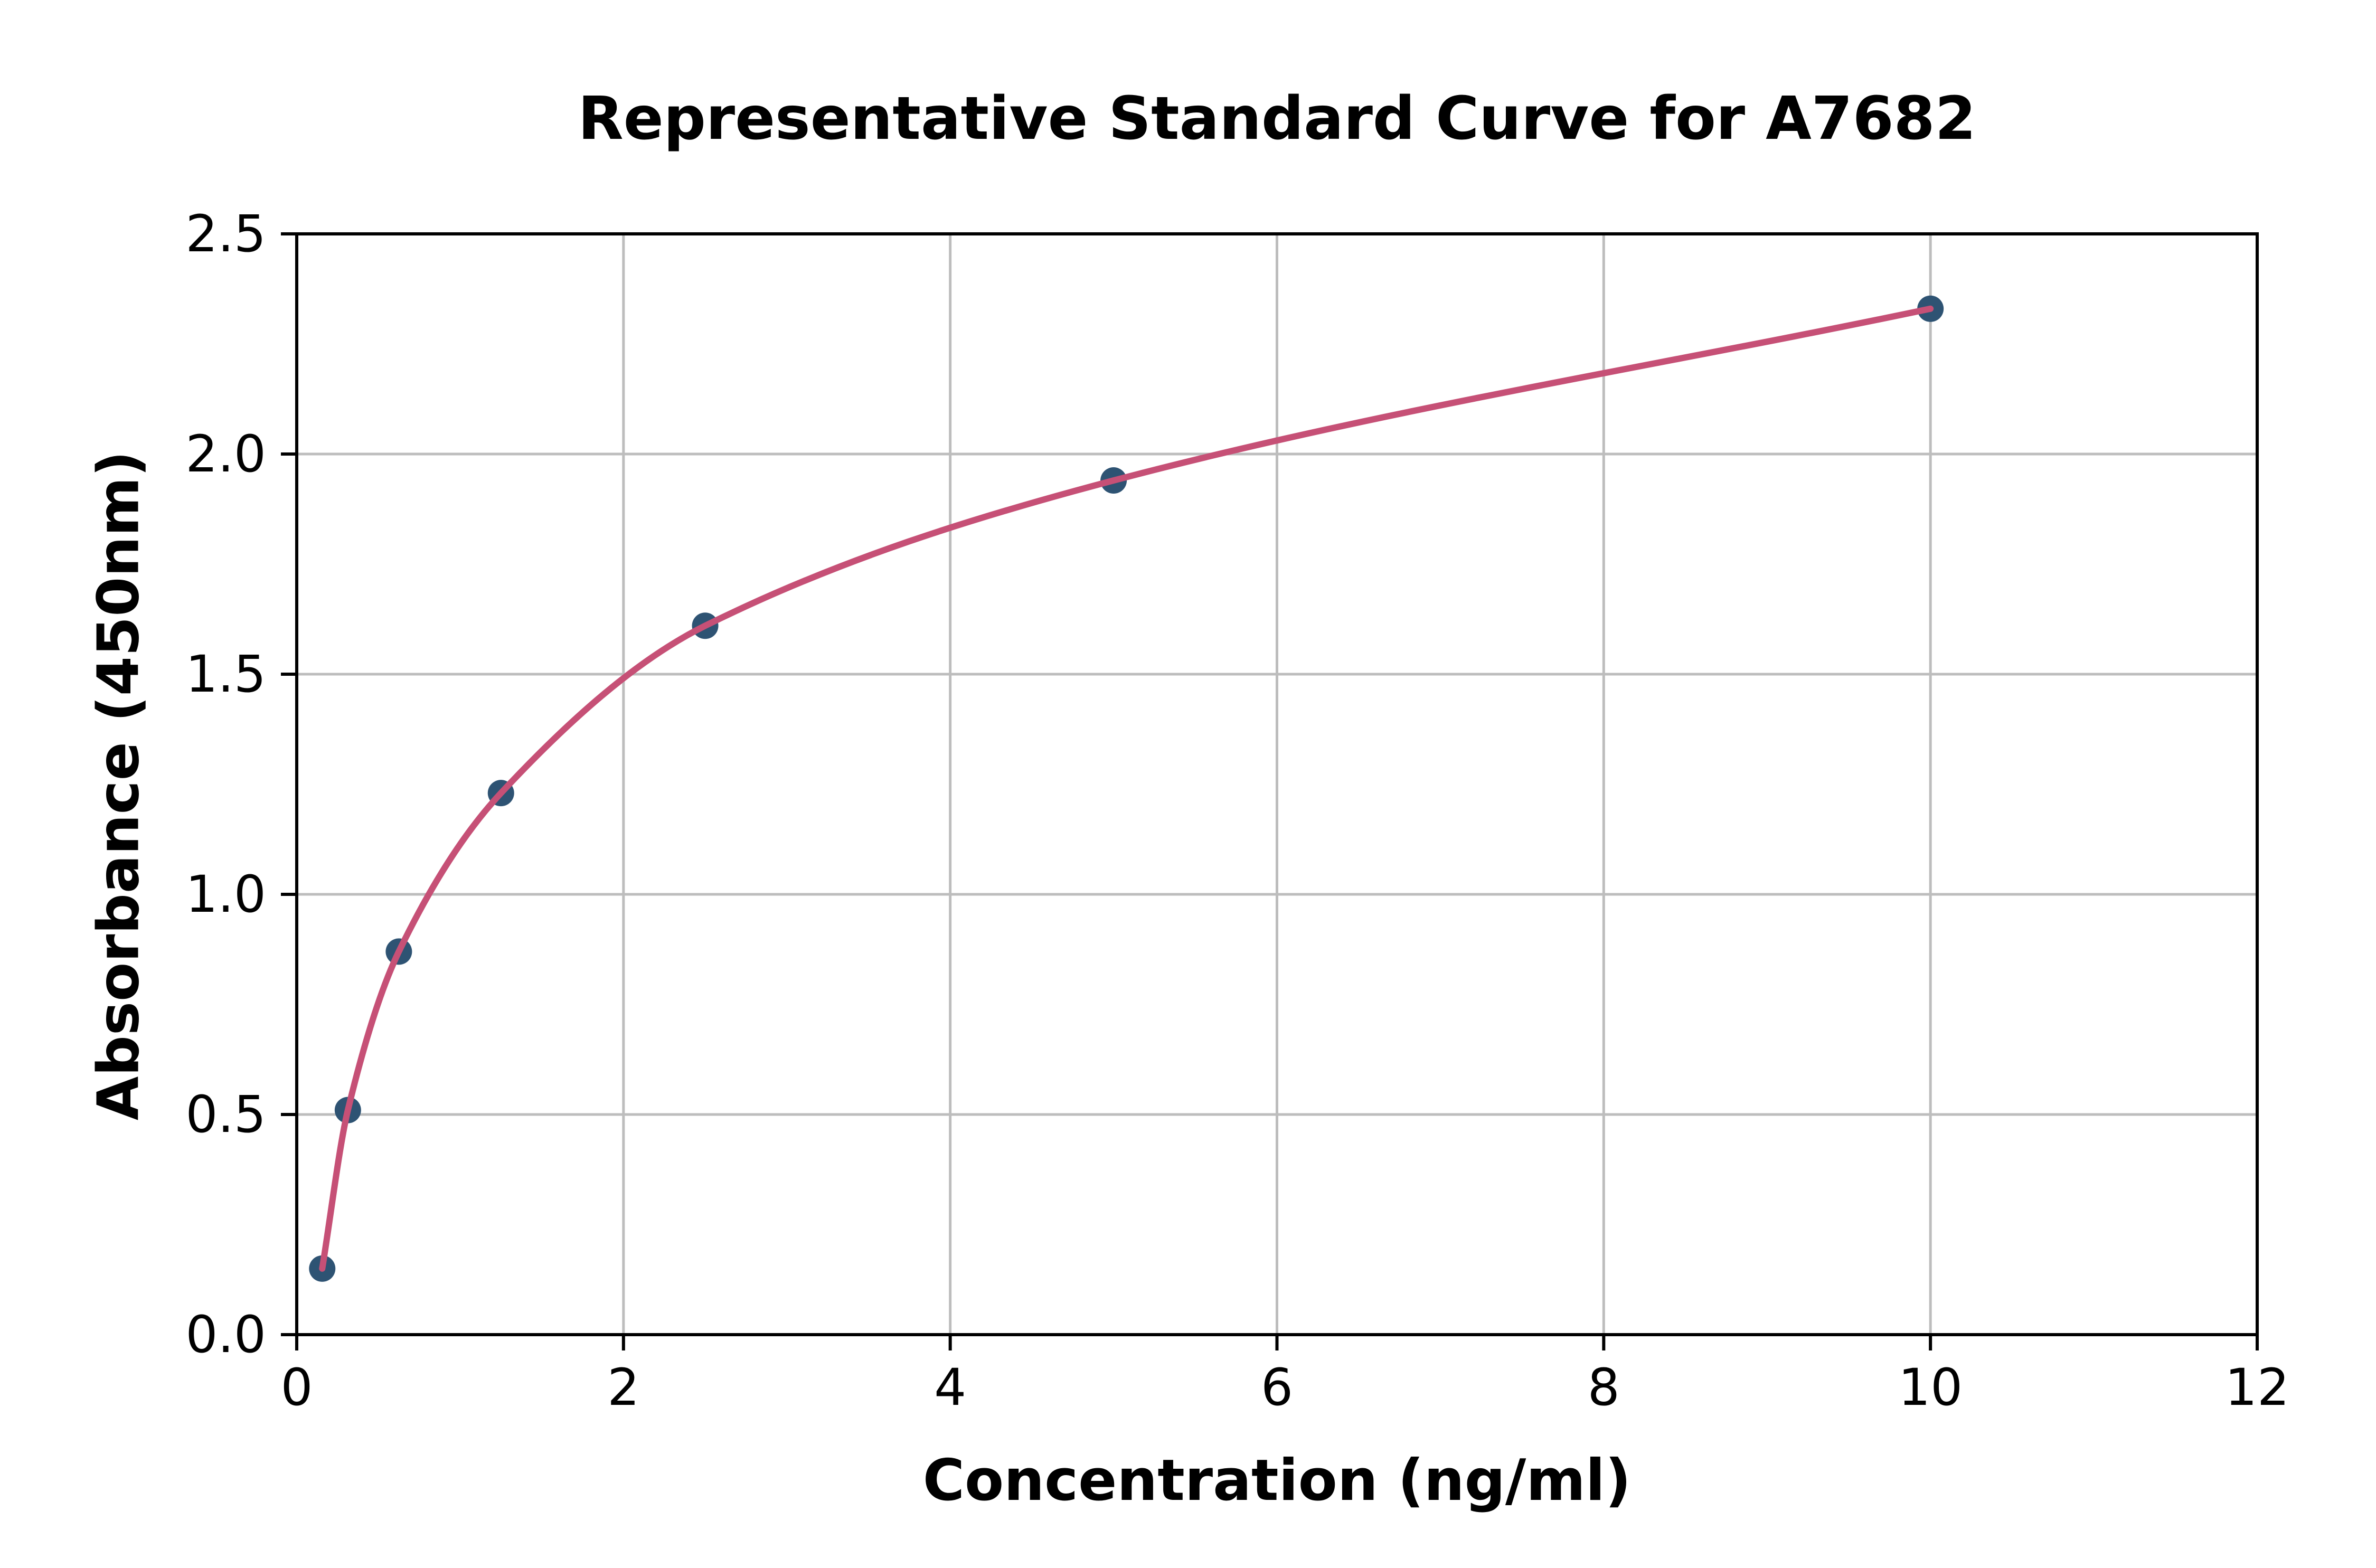  Describe the element at coordinates (226, 454) in the screenshot. I see `y-tick-label: 2.0` at that location.